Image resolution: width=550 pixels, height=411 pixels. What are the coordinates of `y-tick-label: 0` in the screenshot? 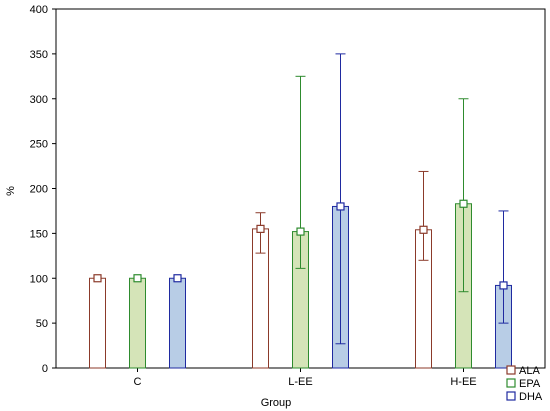 It's located at (45, 369).